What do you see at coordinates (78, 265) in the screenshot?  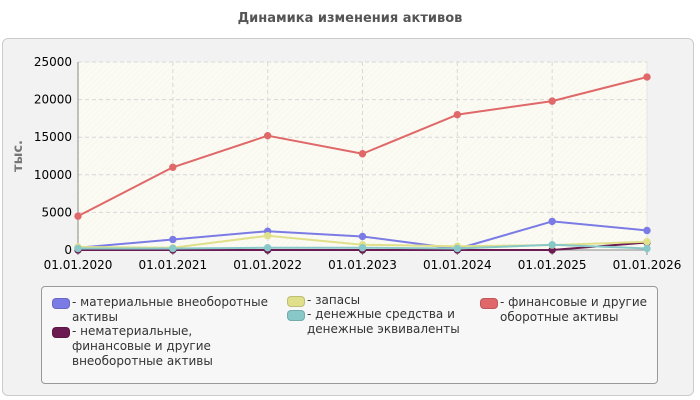 I see `x-tick-label: 01.01.2020` at bounding box center [78, 265].